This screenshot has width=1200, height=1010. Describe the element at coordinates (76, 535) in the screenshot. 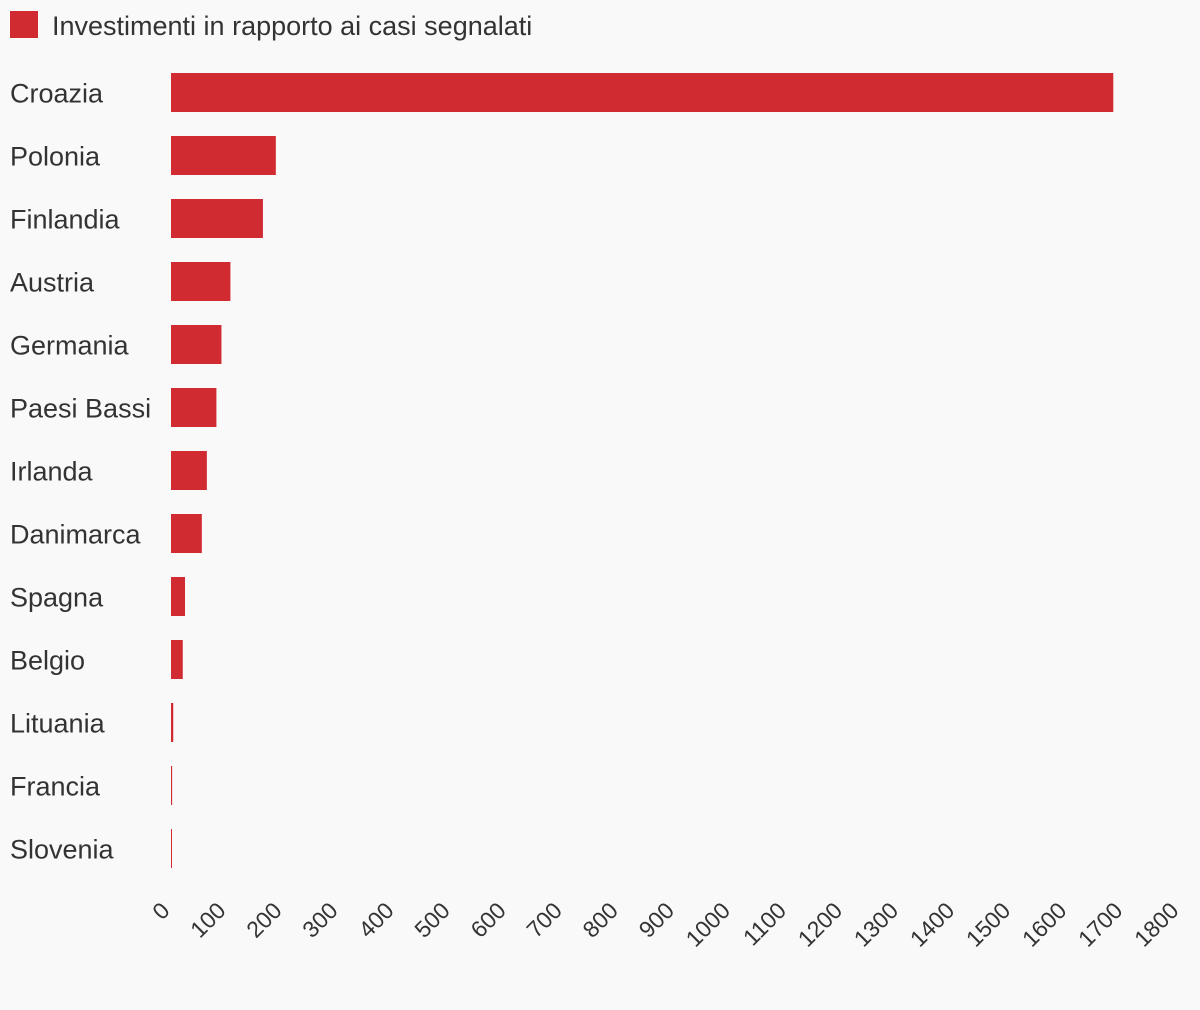

I see `category-label: Danimarca` at that location.